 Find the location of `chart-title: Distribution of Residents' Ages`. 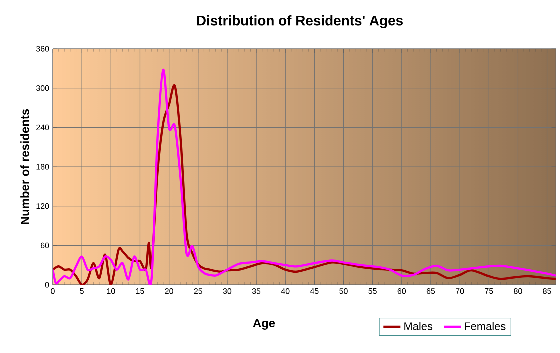

chart-title: Distribution of Residents' Ages is located at coordinates (300, 22).